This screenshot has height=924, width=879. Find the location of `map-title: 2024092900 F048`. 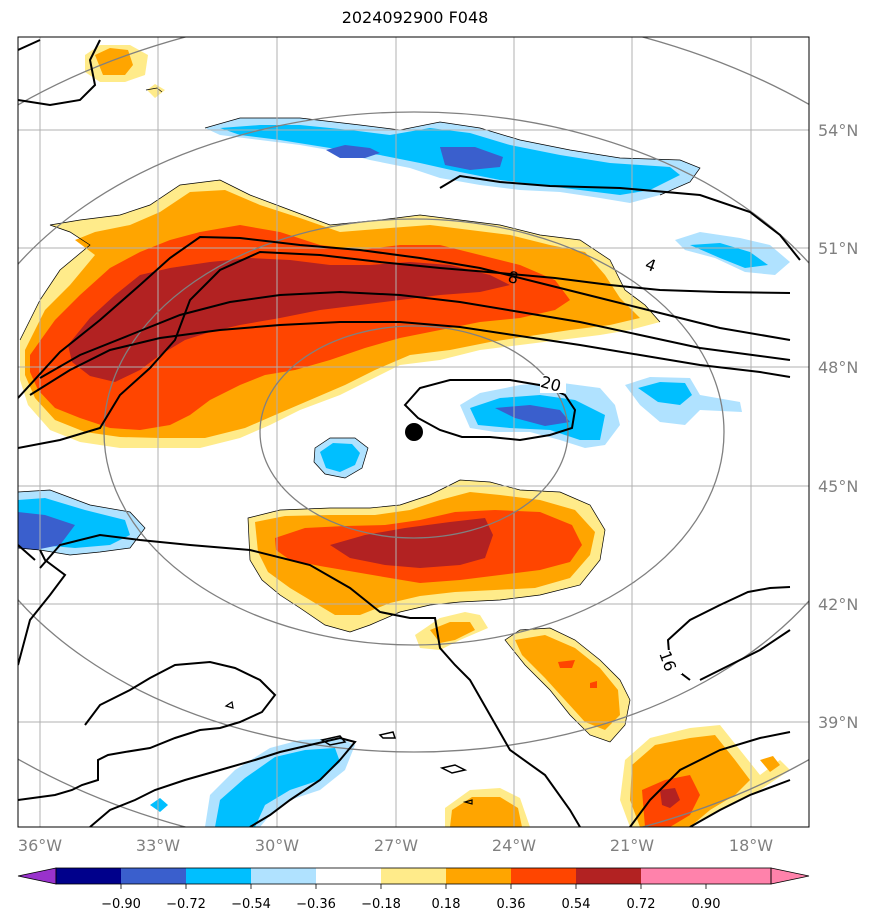

map-title: 2024092900 F048 is located at coordinates (415, 17).